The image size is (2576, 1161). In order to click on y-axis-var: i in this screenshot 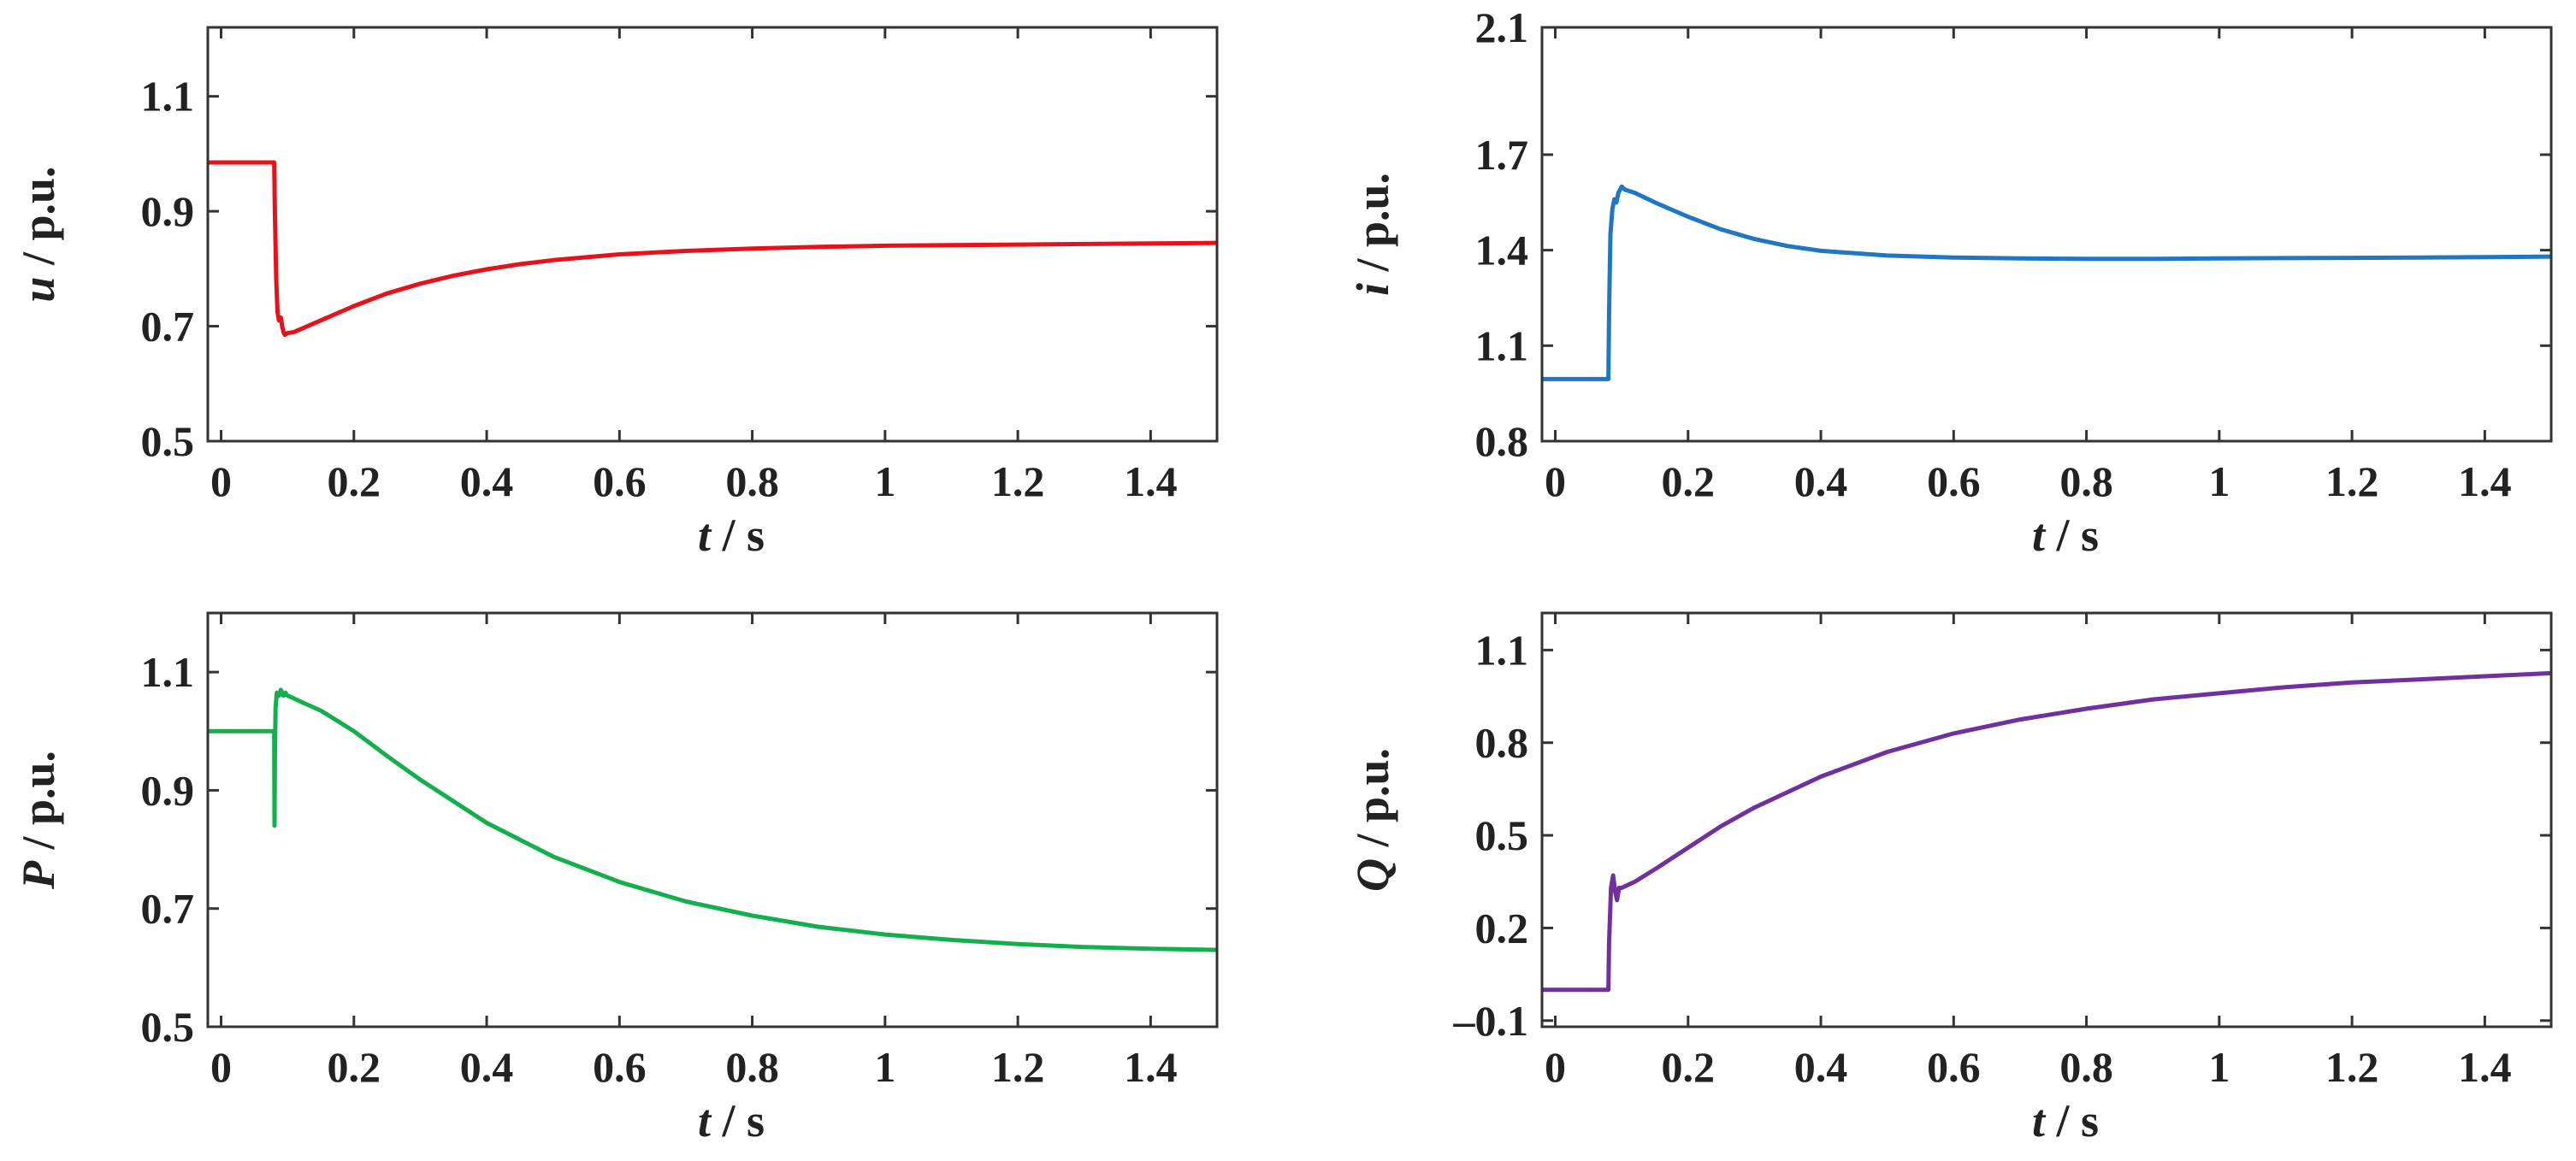, I will do `click(1372, 289)`.